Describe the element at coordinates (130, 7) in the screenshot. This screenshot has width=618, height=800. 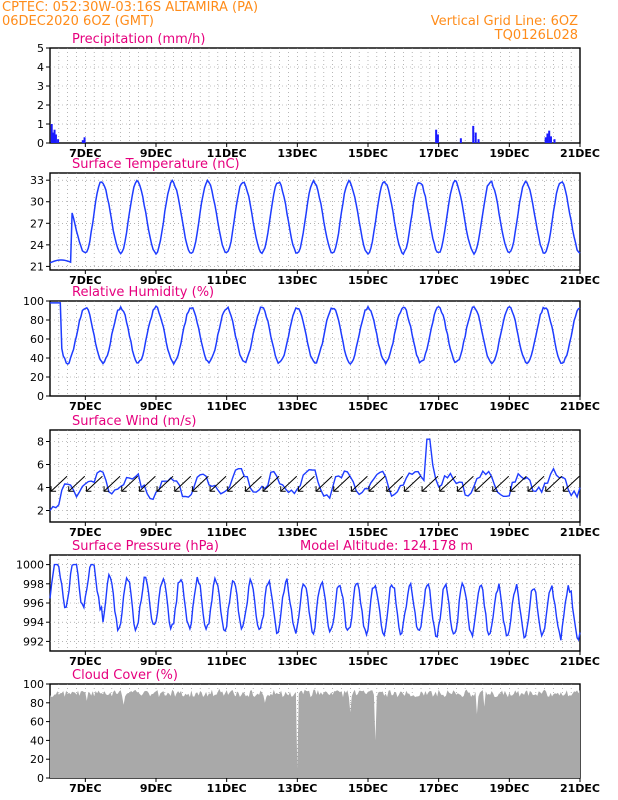
I see `header-station: CPTEC: 052:30W-03:16S ALTAMIRA (PA)` at that location.